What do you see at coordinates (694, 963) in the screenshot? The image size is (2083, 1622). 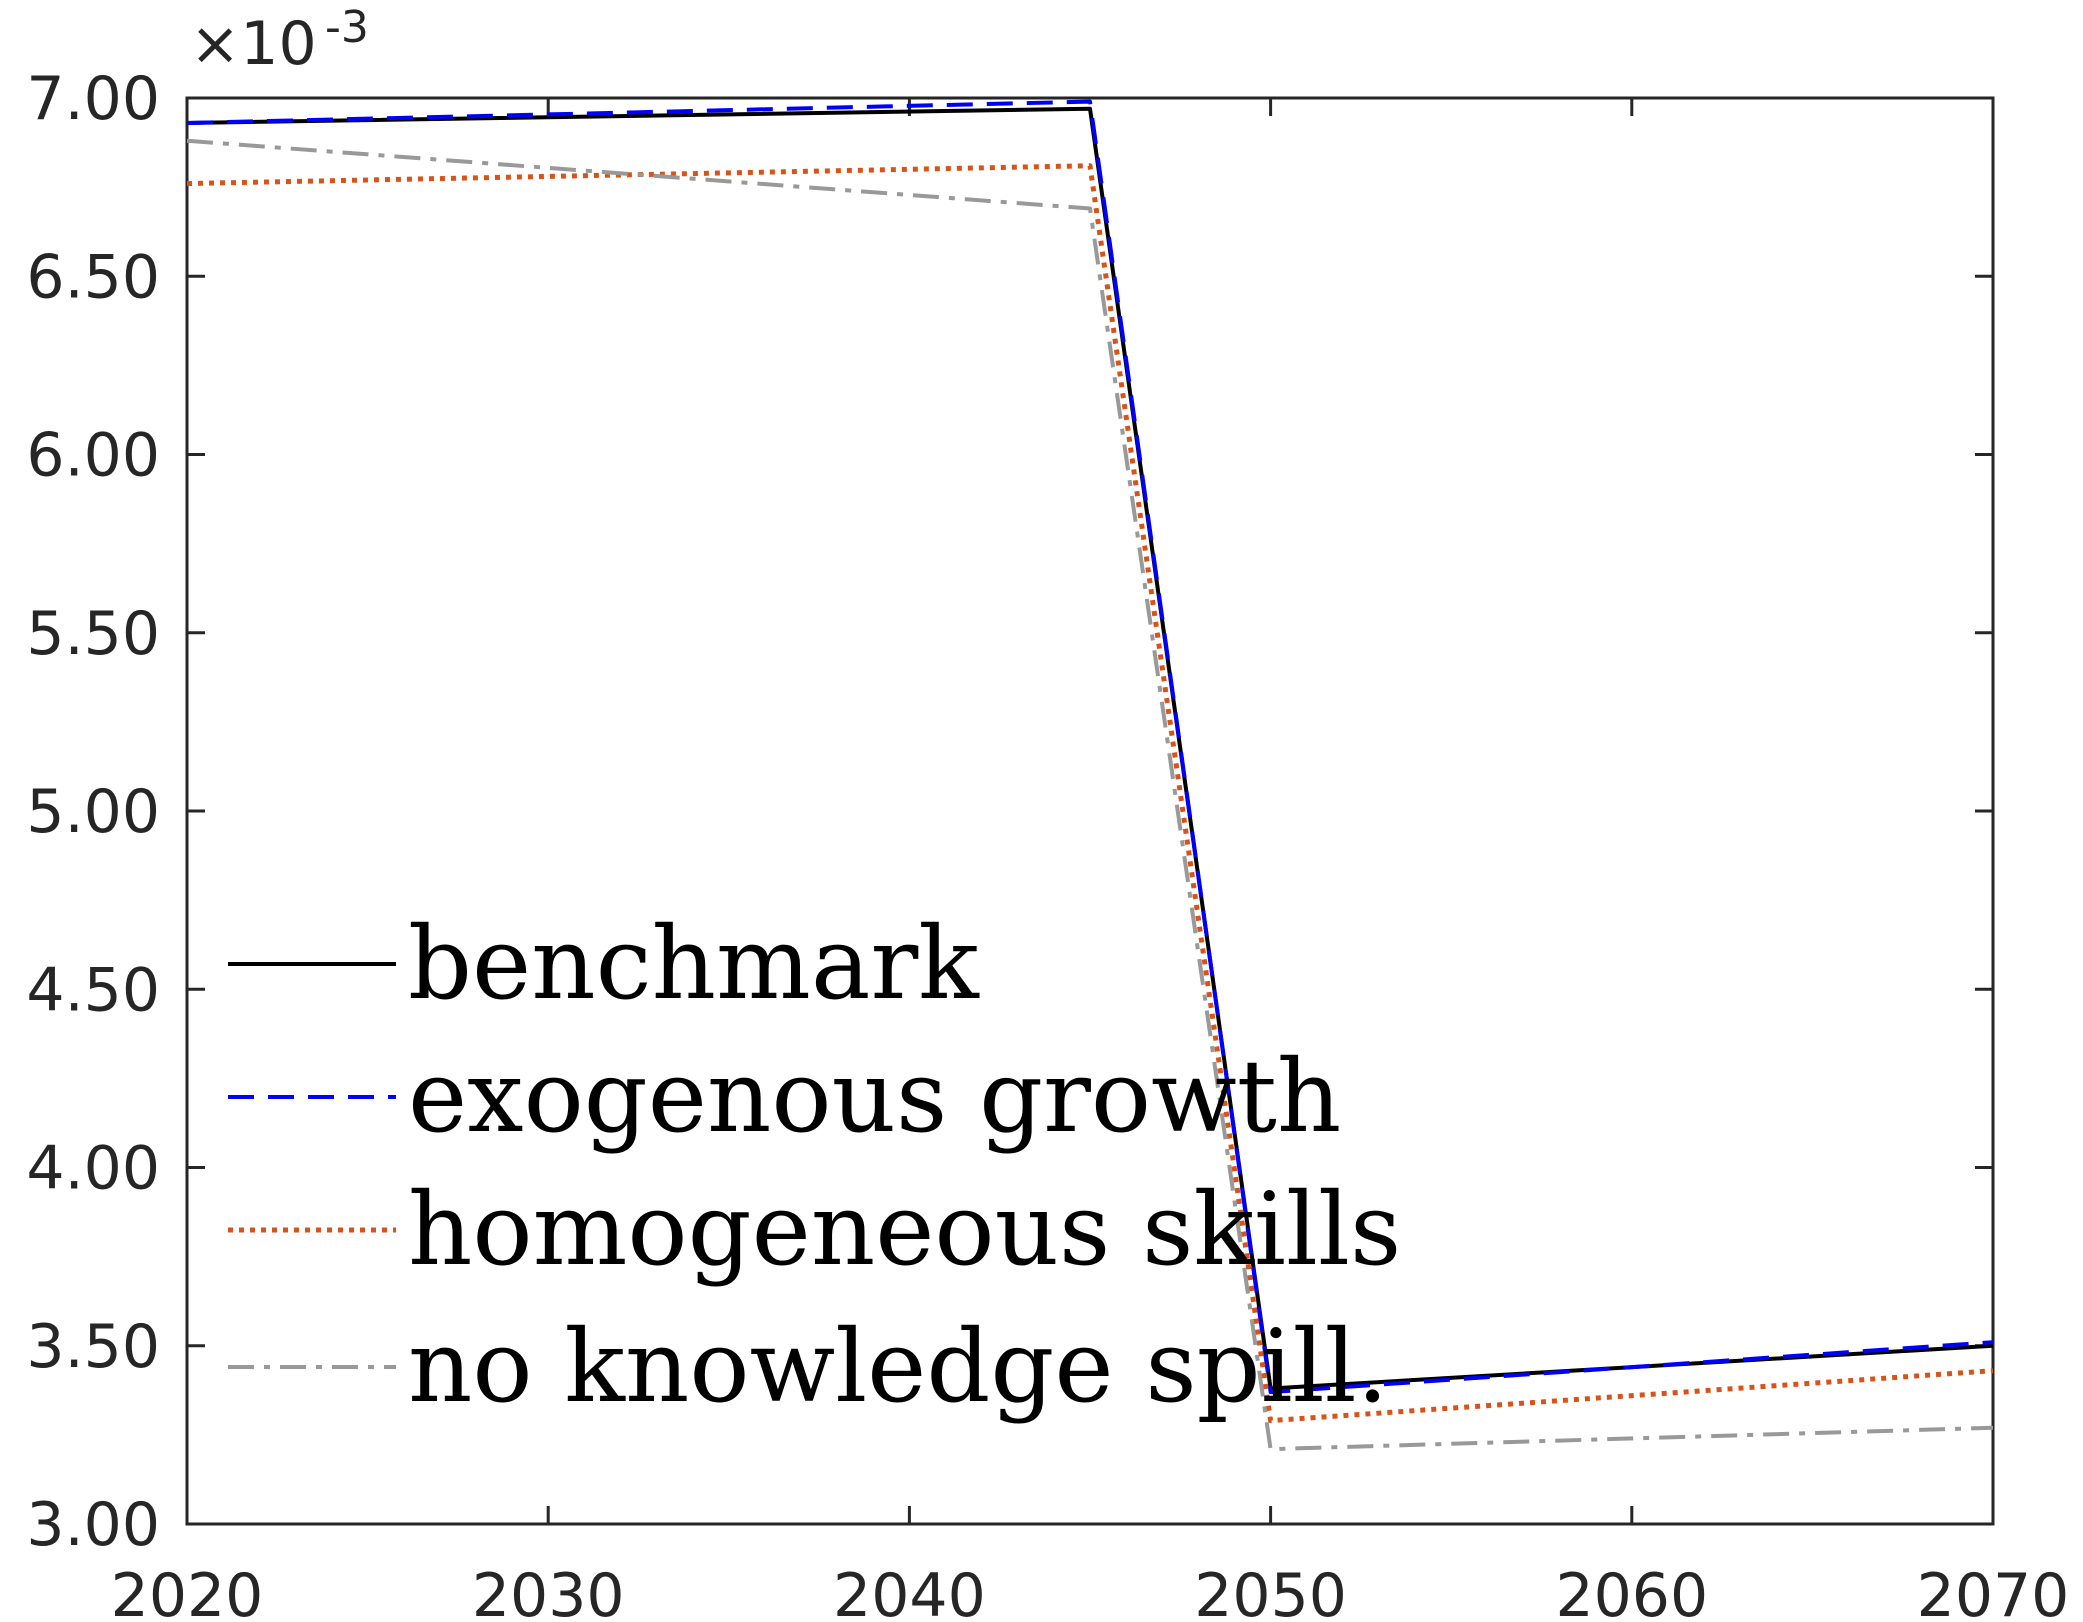 I see `legend-label-1: benchmark` at bounding box center [694, 963].